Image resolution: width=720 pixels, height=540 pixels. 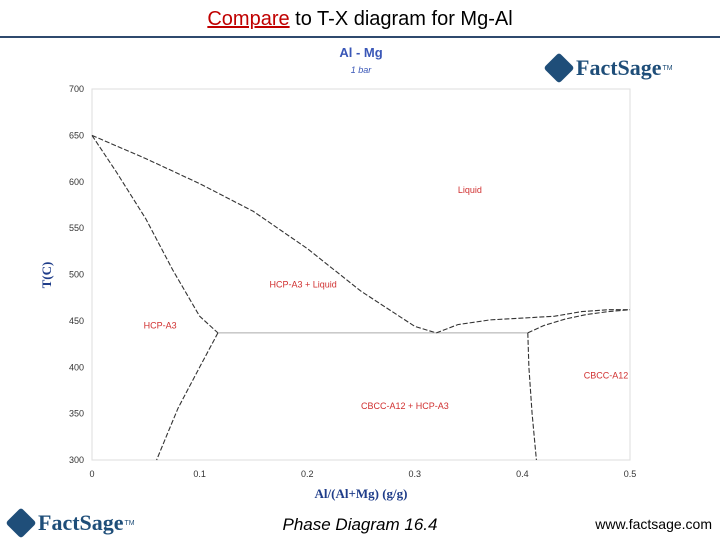 What do you see at coordinates (76, 182) in the screenshot?
I see `y-tick-label: 600` at bounding box center [76, 182].